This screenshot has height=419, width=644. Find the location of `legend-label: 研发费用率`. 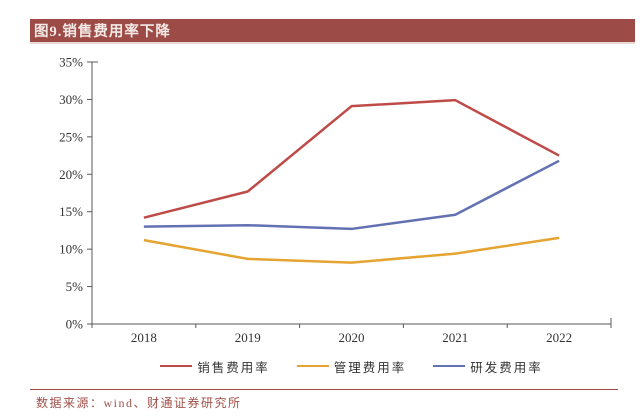

legend-label: 研发费用率 is located at coordinates (506, 367).